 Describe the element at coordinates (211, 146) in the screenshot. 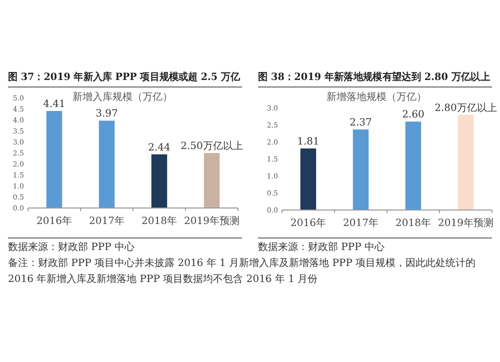

I see `data-label: 2.50万亿以上` at that location.